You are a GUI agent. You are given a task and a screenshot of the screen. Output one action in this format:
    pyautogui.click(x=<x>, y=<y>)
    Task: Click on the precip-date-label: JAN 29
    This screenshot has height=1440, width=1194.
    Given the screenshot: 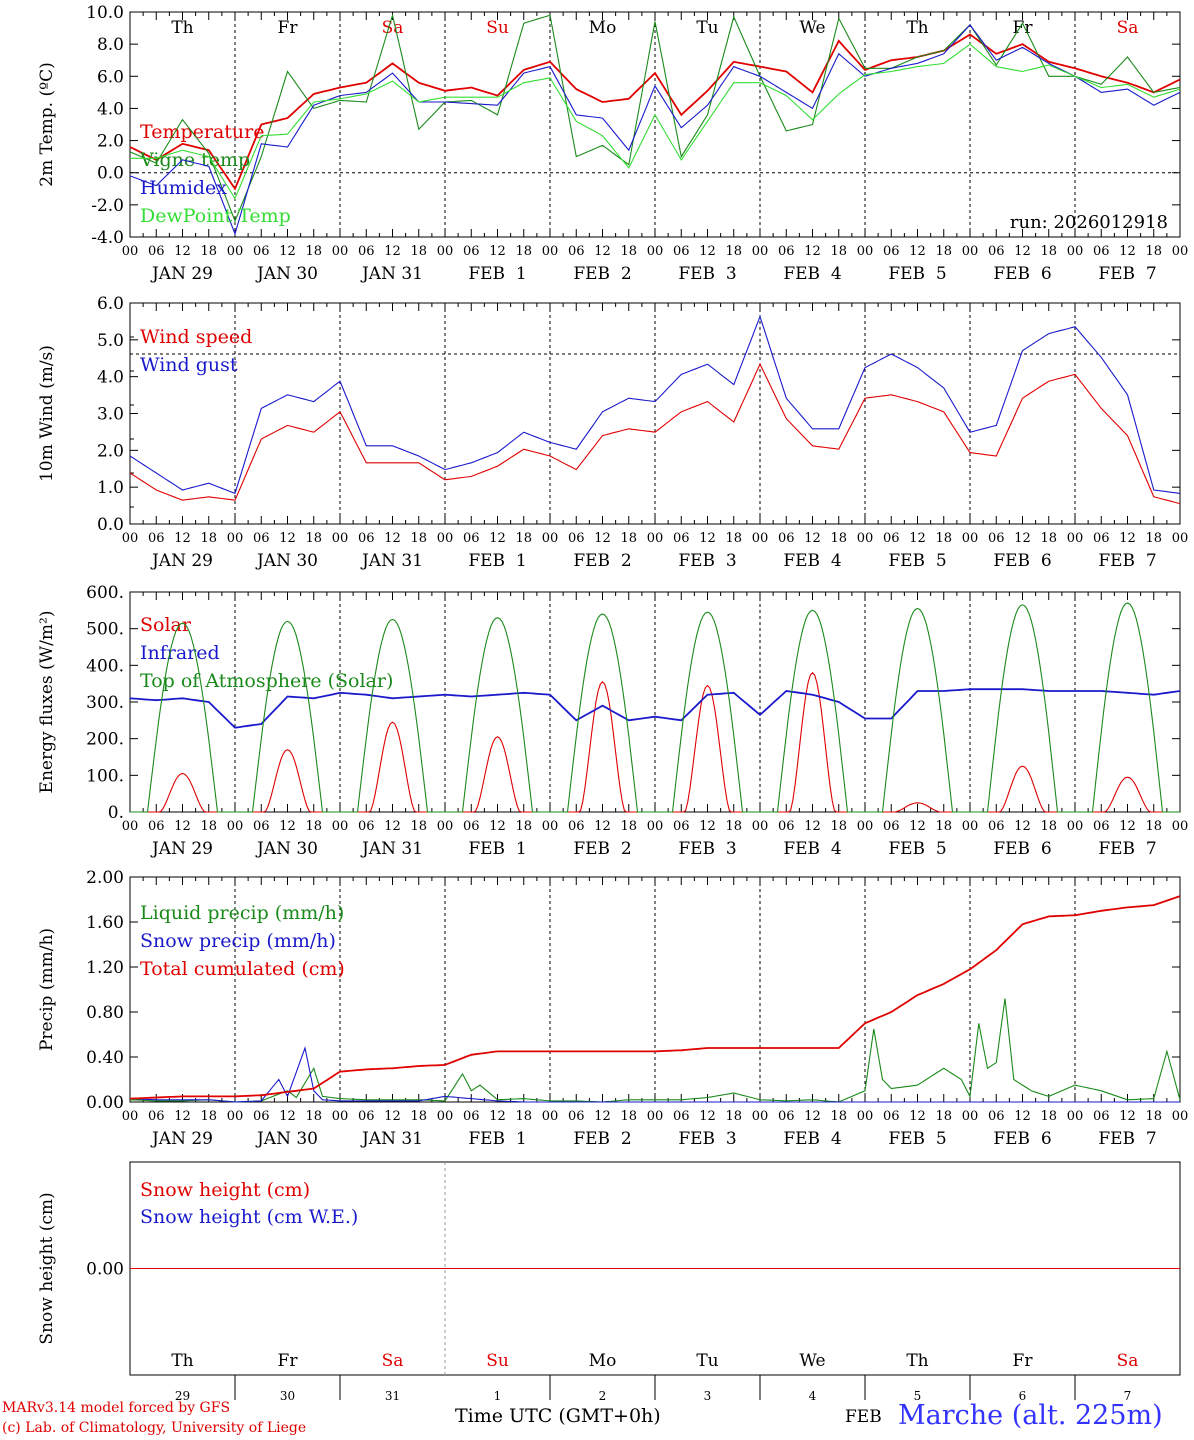 What is the action you would take?
    pyautogui.click(x=181, y=1139)
    